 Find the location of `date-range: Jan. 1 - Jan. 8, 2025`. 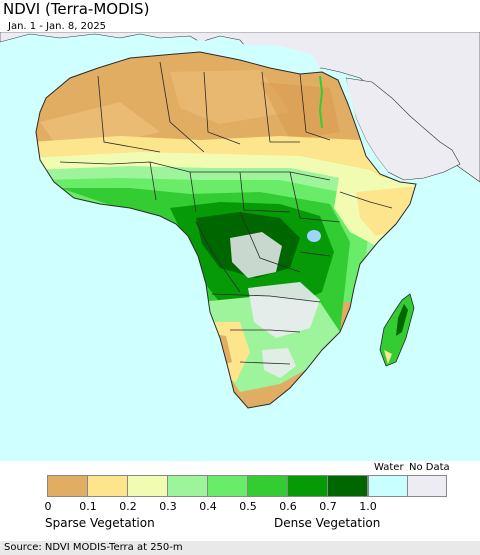

date-range: Jan. 1 - Jan. 8, 2025 is located at coordinates (57, 26).